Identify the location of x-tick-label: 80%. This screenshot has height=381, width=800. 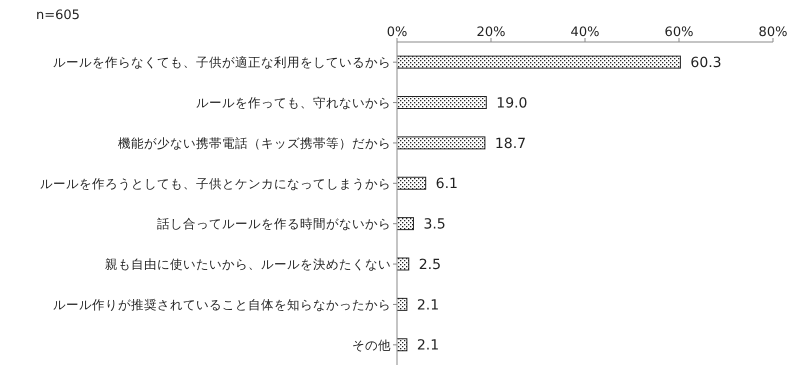
(773, 32).